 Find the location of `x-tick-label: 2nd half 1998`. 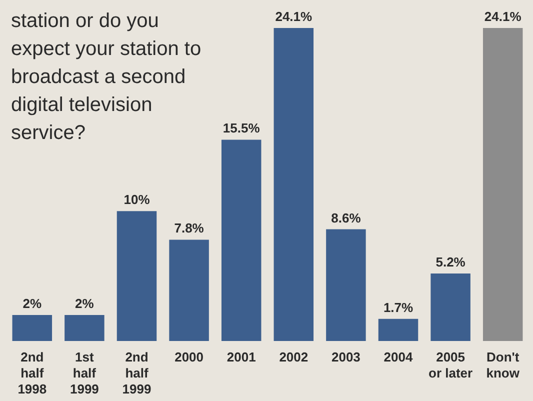

x-tick-label: 2nd half 1998 is located at coordinates (32, 373).